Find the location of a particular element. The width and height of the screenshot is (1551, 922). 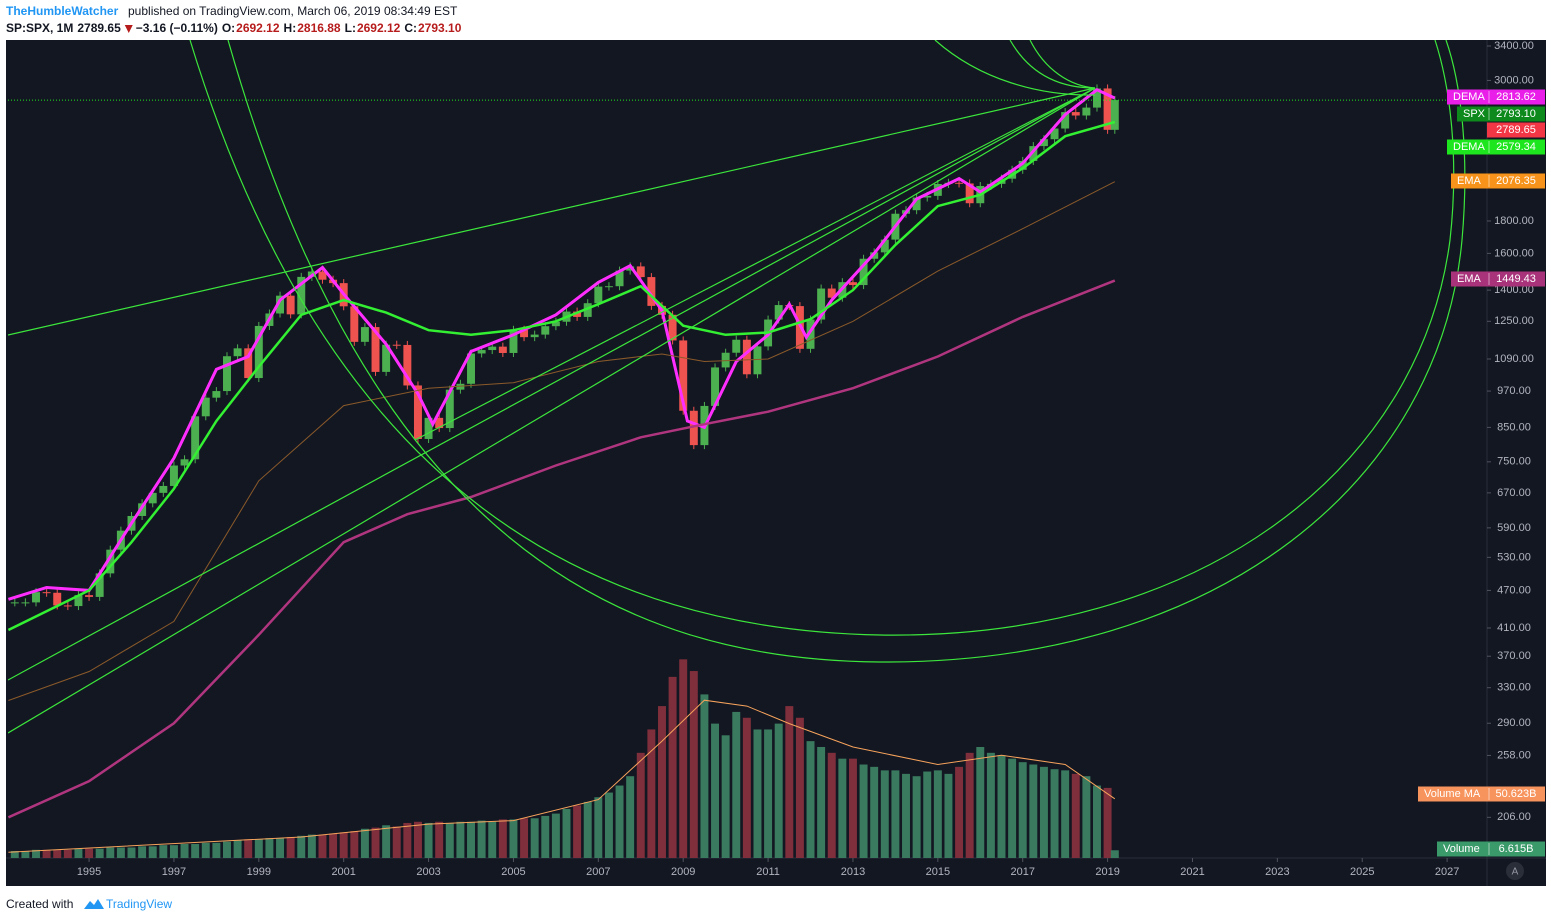

scale-label-value: 2793.10 is located at coordinates (1516, 114).